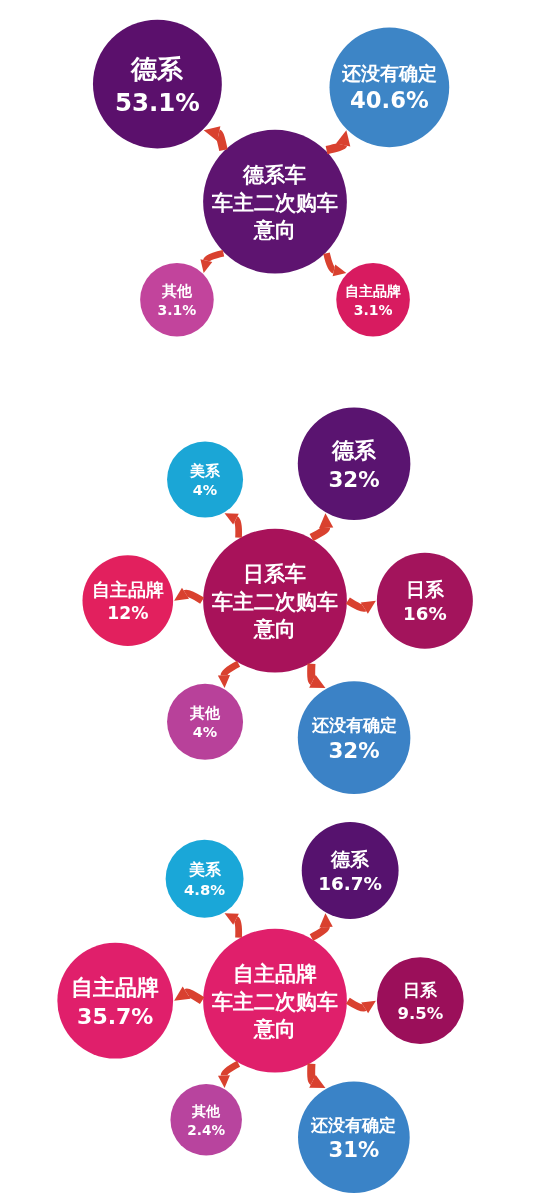 This screenshot has width=550, height=1198. I want to click on title: 自主品牌, so click(275, 974).